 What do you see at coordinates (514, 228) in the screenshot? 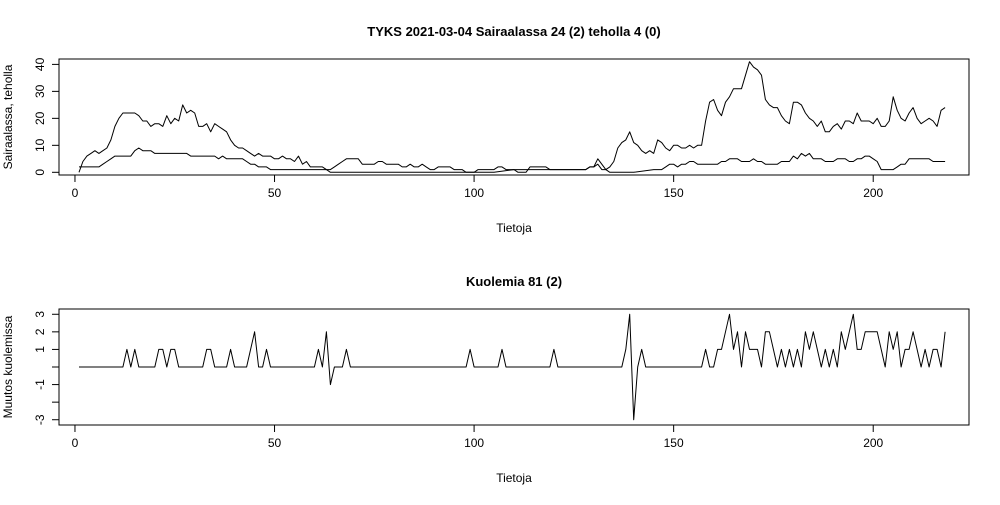
I see `panel-hospital-x-axis-label: Tietoja` at bounding box center [514, 228].